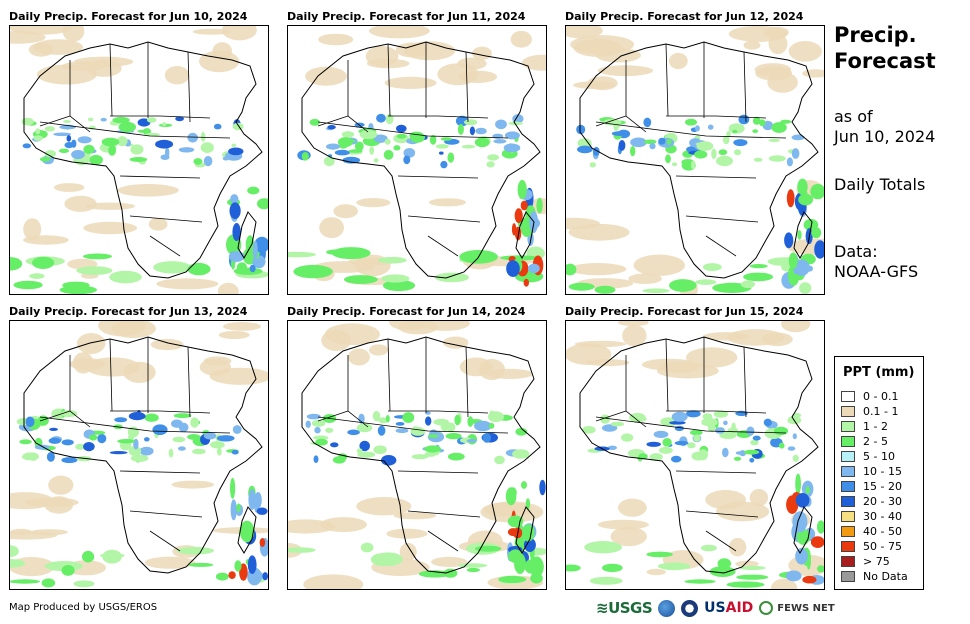  What do you see at coordinates (880, 184) in the screenshot?
I see `totals-label: Daily Totals` at bounding box center [880, 184].